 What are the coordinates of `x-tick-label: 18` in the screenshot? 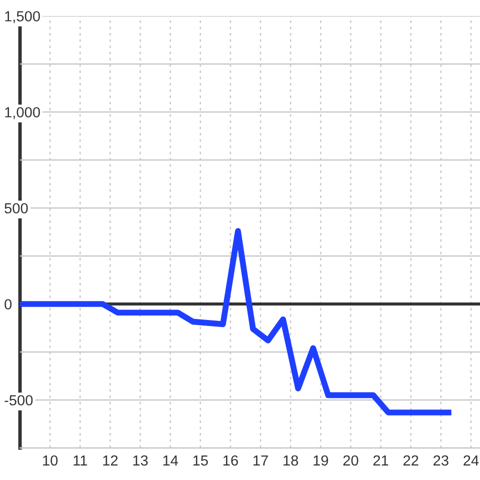 It's located at (291, 460).